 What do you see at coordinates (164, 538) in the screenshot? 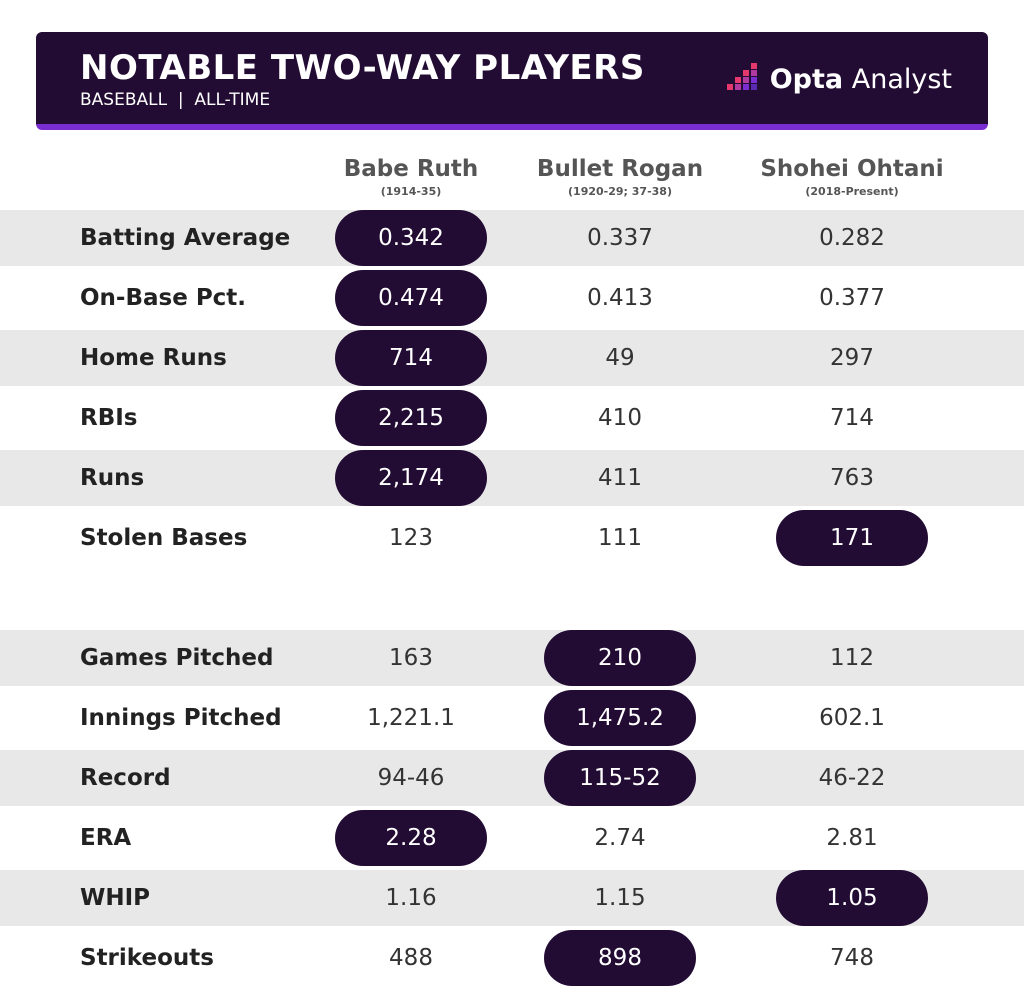
I see `row-label: Stolen Bases` at bounding box center [164, 538].